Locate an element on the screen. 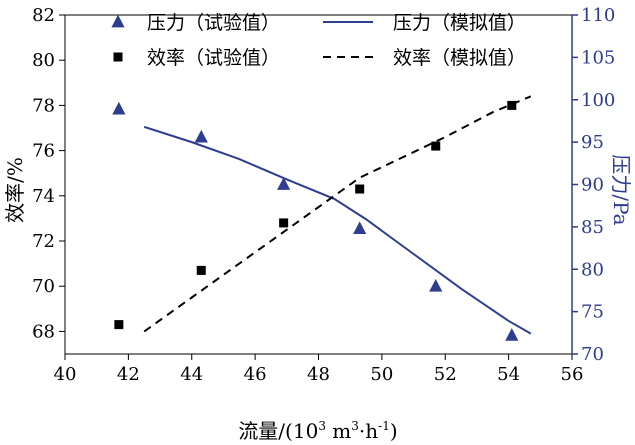 Image resolution: width=635 pixels, height=445 pixels. y-right-tick-label: 100 is located at coordinates (598, 100).